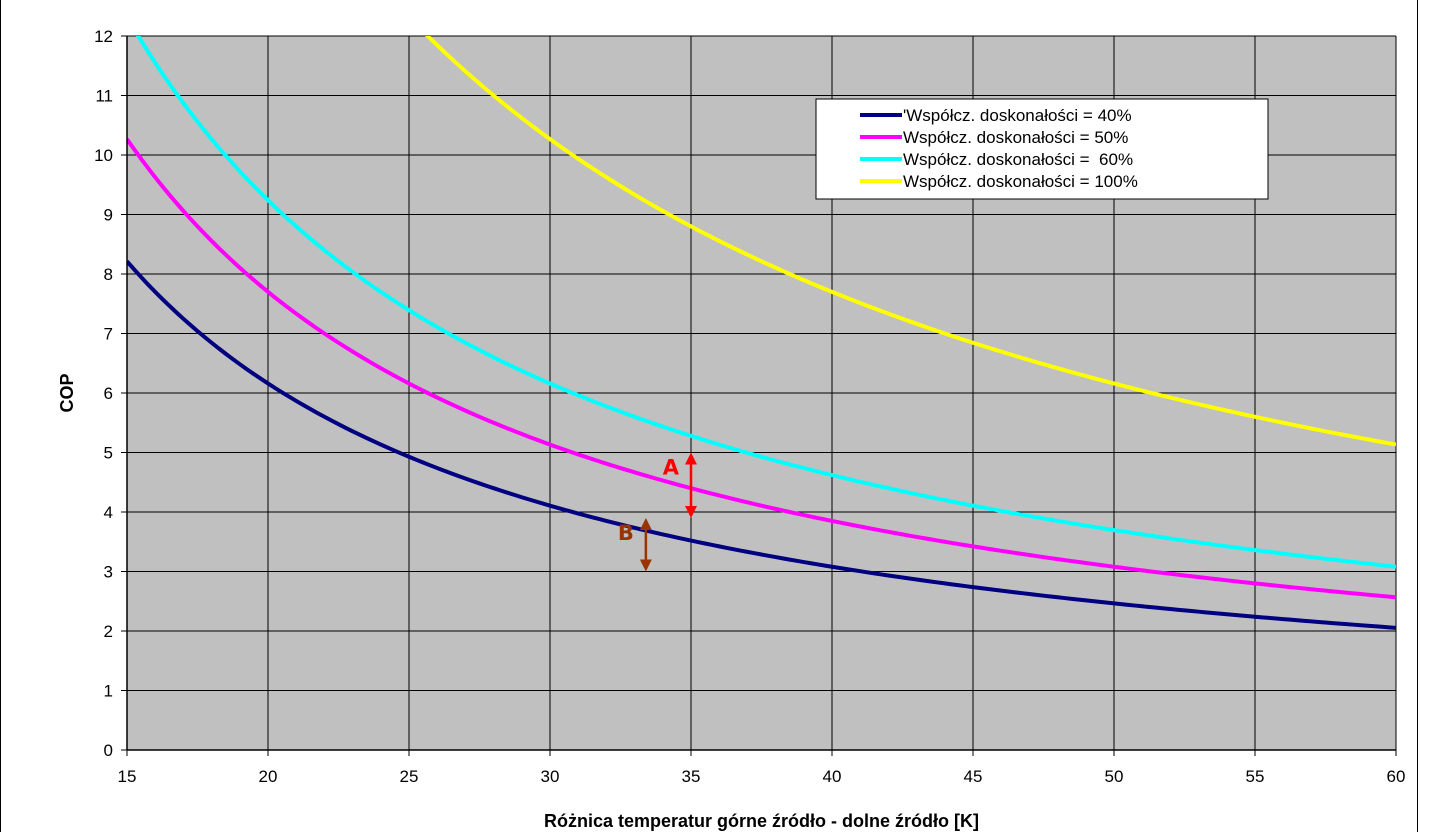 Image resolution: width=1430 pixels, height=832 pixels. What do you see at coordinates (680, 485) in the screenshot?
I see `annotation-A: A` at bounding box center [680, 485].